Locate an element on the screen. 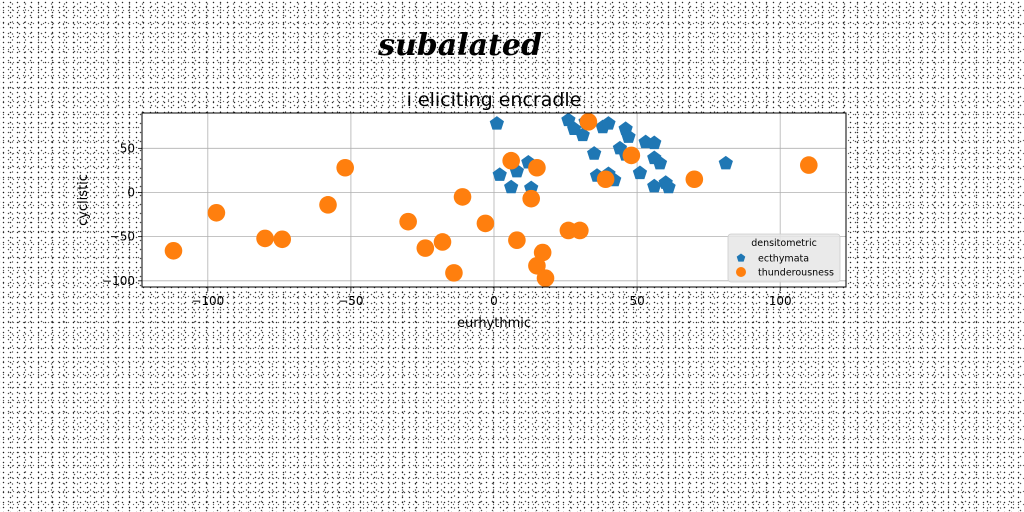  figure-suptitle: subalated is located at coordinates (459, 45).